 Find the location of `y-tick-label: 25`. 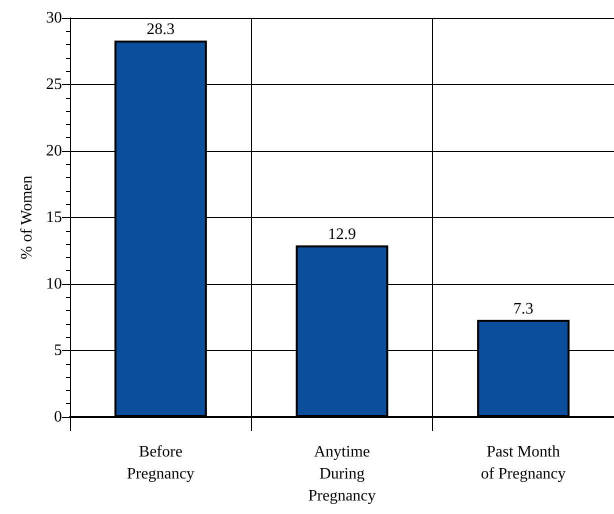

y-tick-label: 25 is located at coordinates (54, 84).